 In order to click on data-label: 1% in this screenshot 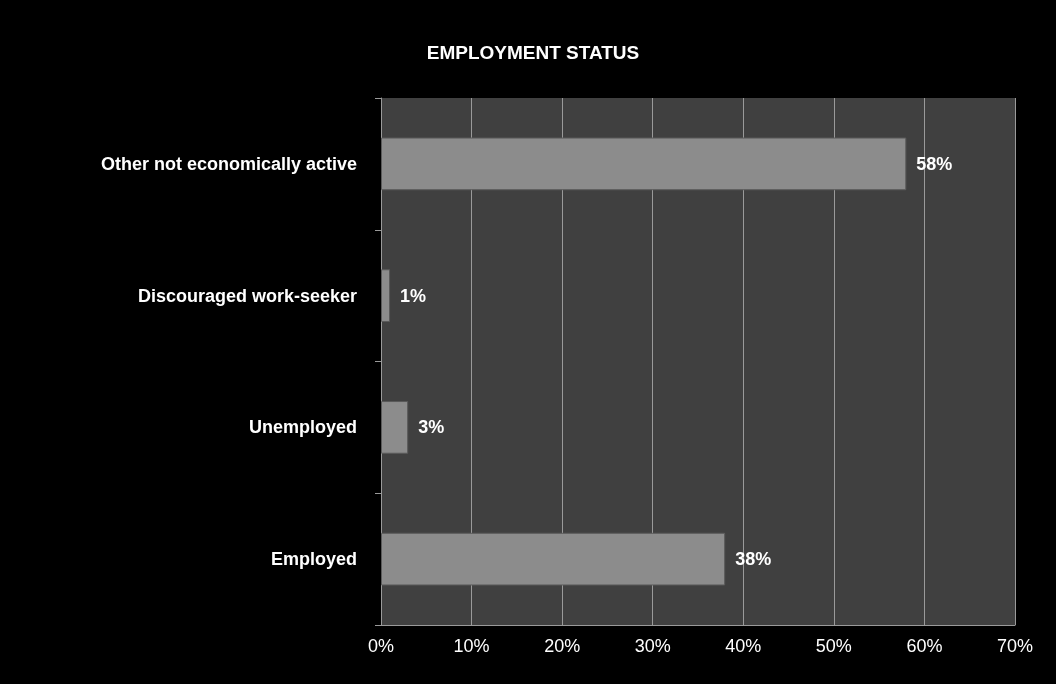, I will do `click(413, 295)`.